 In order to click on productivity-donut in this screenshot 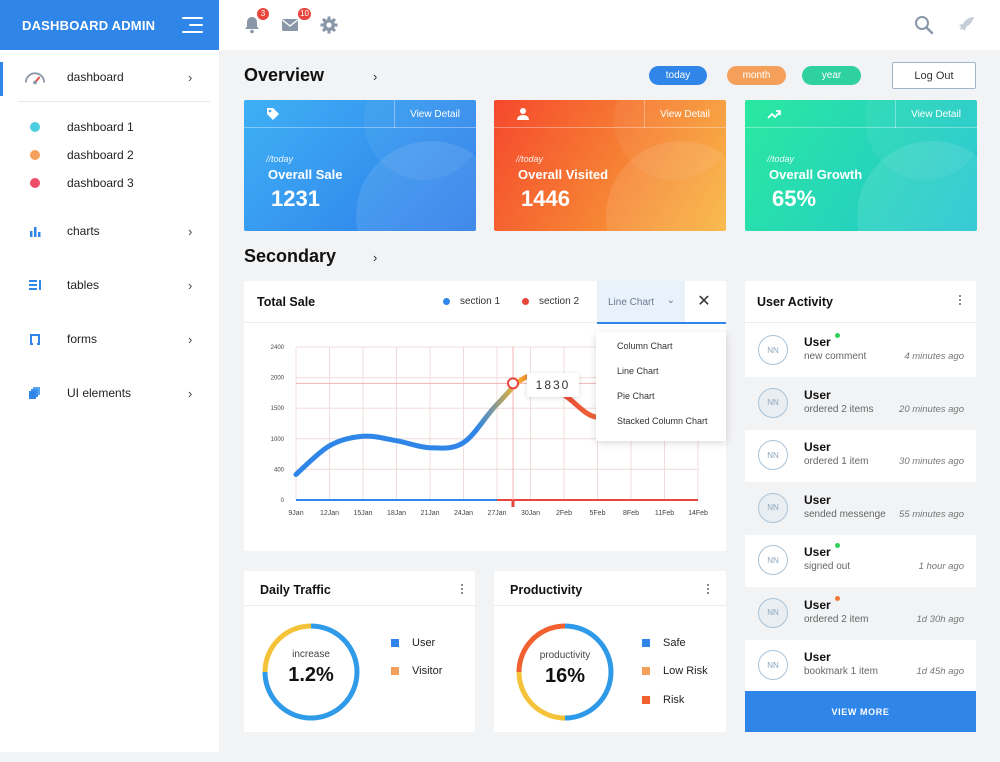, I will do `click(565, 672)`.